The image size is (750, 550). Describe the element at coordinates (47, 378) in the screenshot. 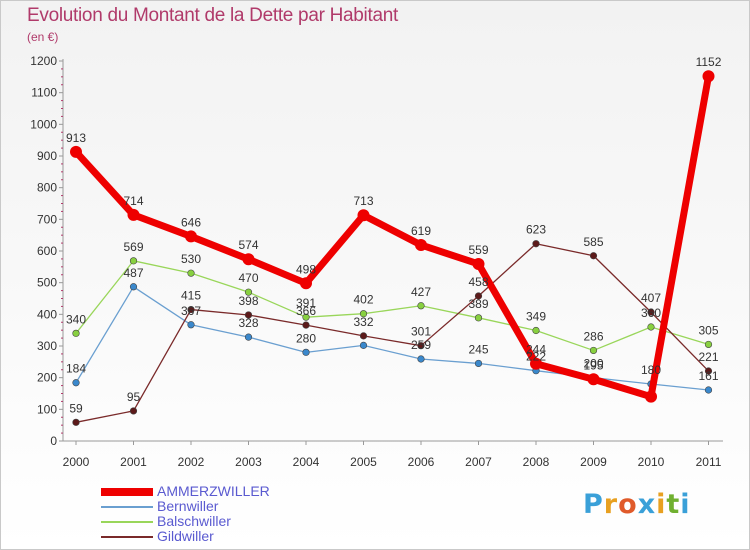

I see `y-tick-label: 200` at that location.